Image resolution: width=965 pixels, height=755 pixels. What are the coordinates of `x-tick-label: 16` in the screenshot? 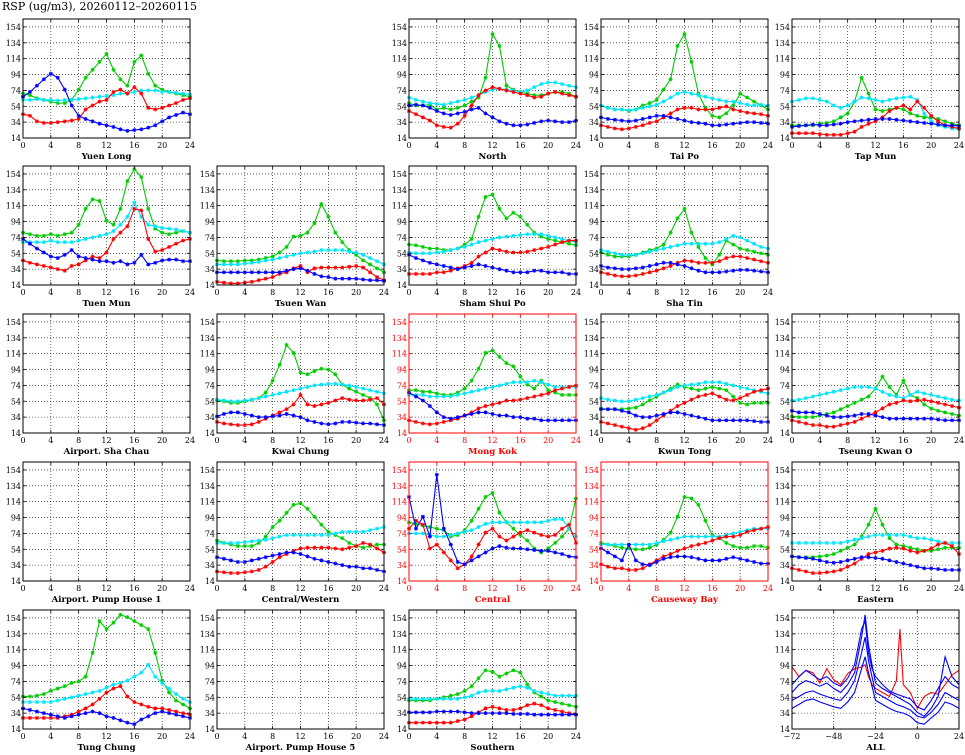 It's located at (134, 588).